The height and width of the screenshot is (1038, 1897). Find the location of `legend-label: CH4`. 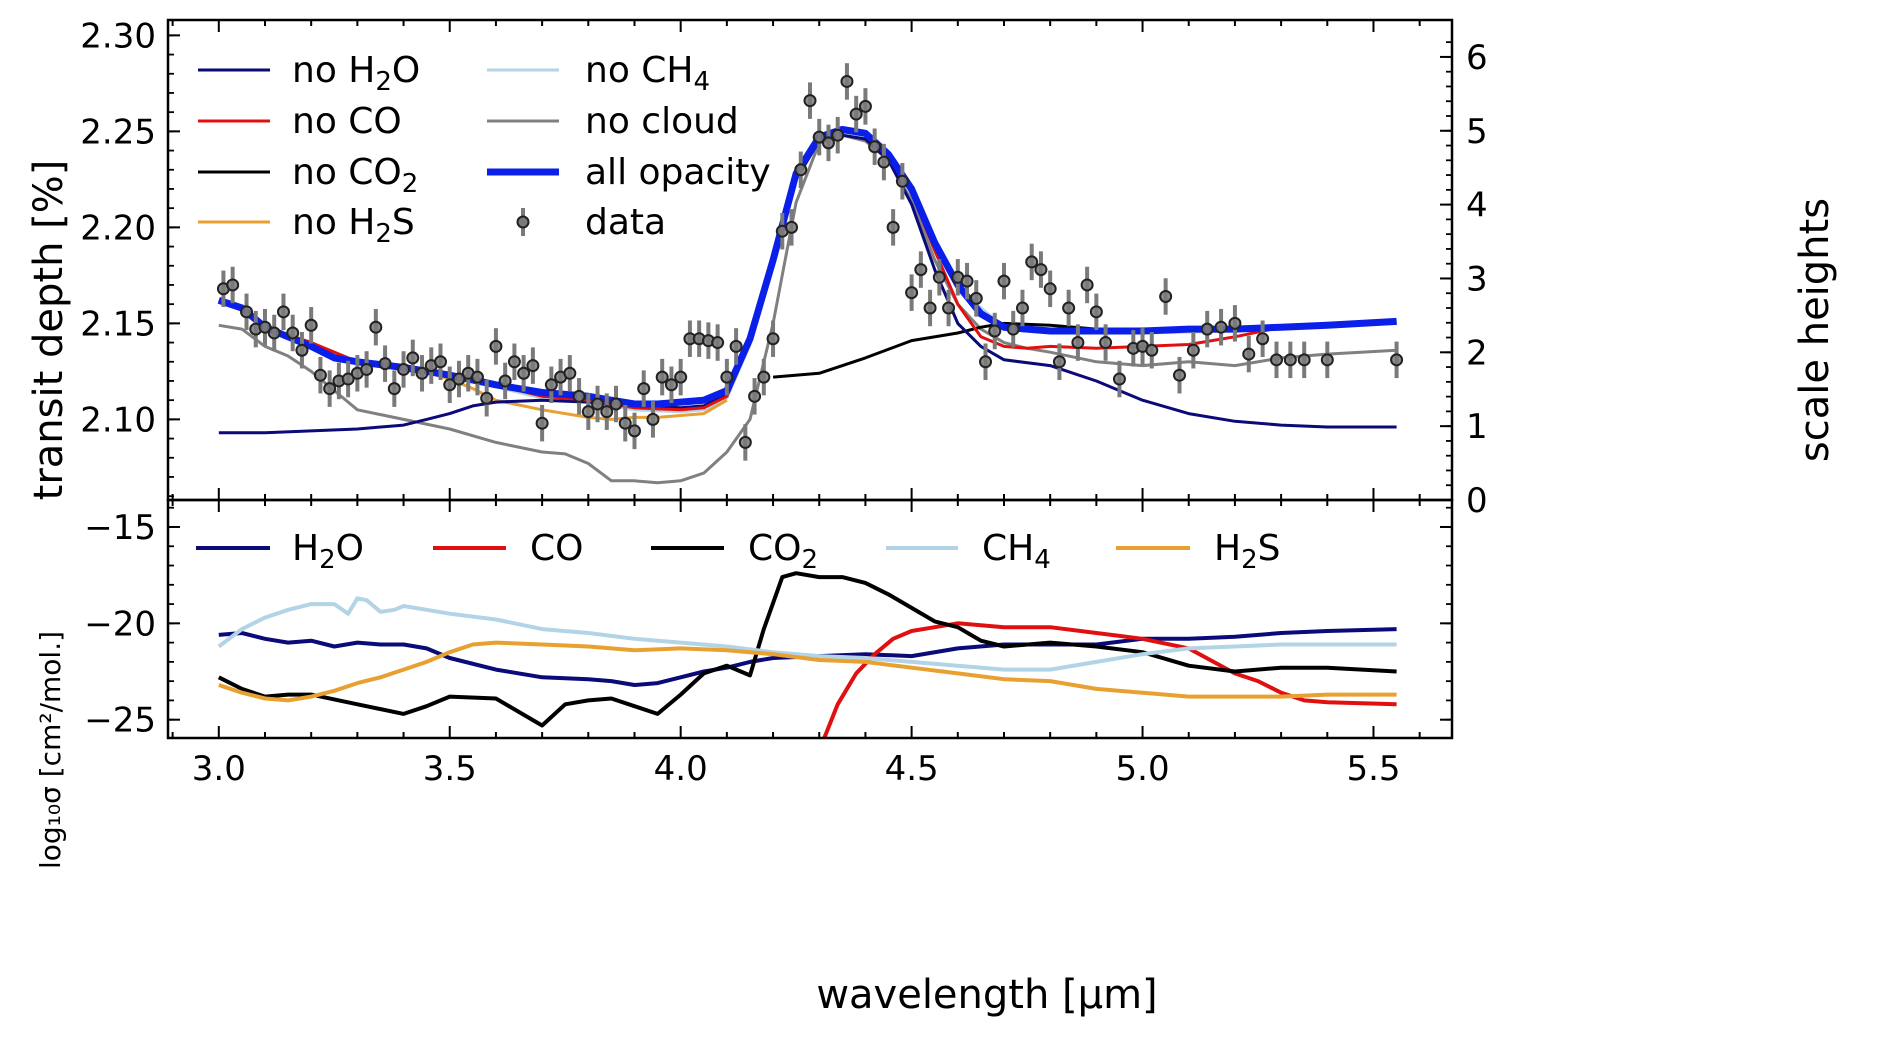

legend-label: CH4 is located at coordinates (1016, 551).